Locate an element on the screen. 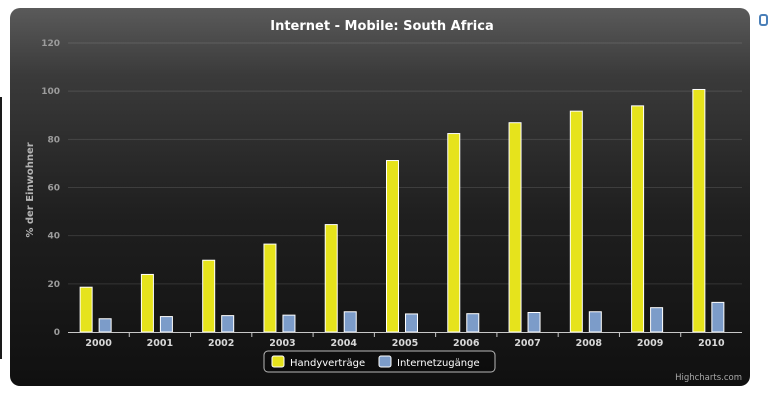 The width and height of the screenshot is (770, 400). x-tick-label: 2004 is located at coordinates (344, 343).